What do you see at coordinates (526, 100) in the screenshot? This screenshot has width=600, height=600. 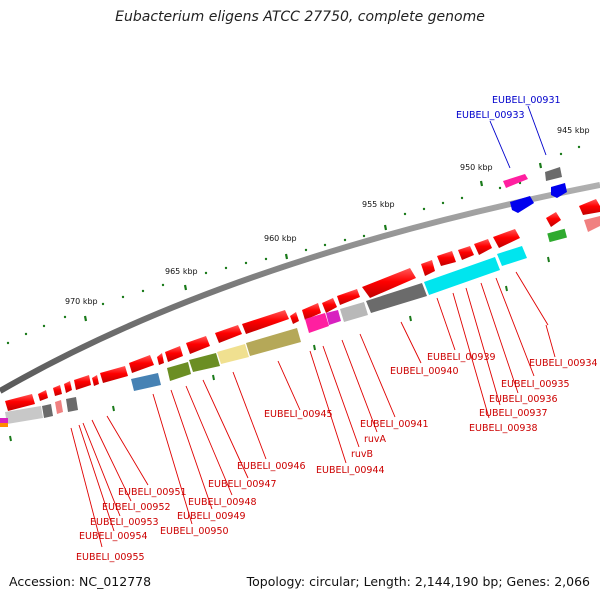 I see `gene-label: EUBELI_00931` at bounding box center [526, 100].